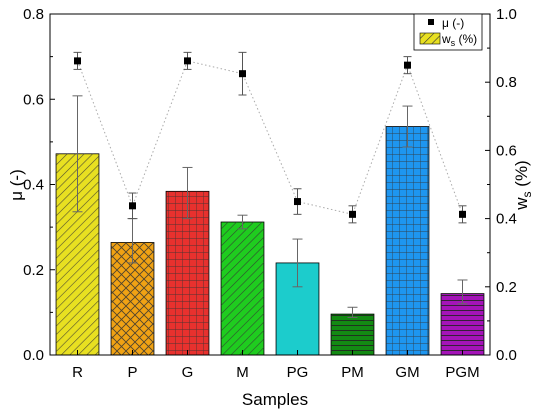 The width and height of the screenshot is (550, 418). I want to click on x-tick-label-gm: GM, so click(407, 372).